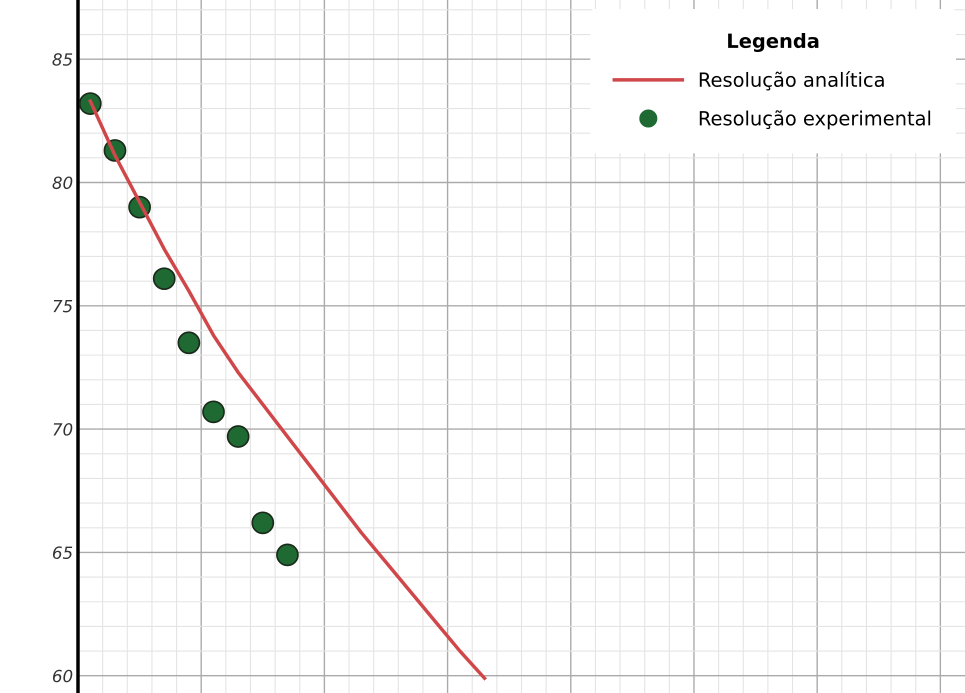 The height and width of the screenshot is (693, 965). Describe the element at coordinates (62, 59) in the screenshot. I see `y-tick-label: 85` at that location.